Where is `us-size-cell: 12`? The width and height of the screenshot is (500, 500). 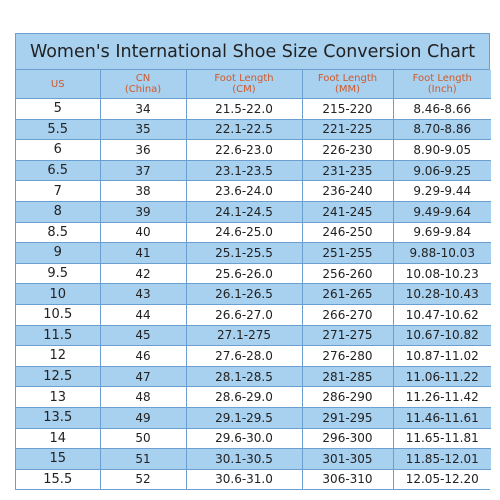
us-size-cell: 12 is located at coordinates (58, 356).